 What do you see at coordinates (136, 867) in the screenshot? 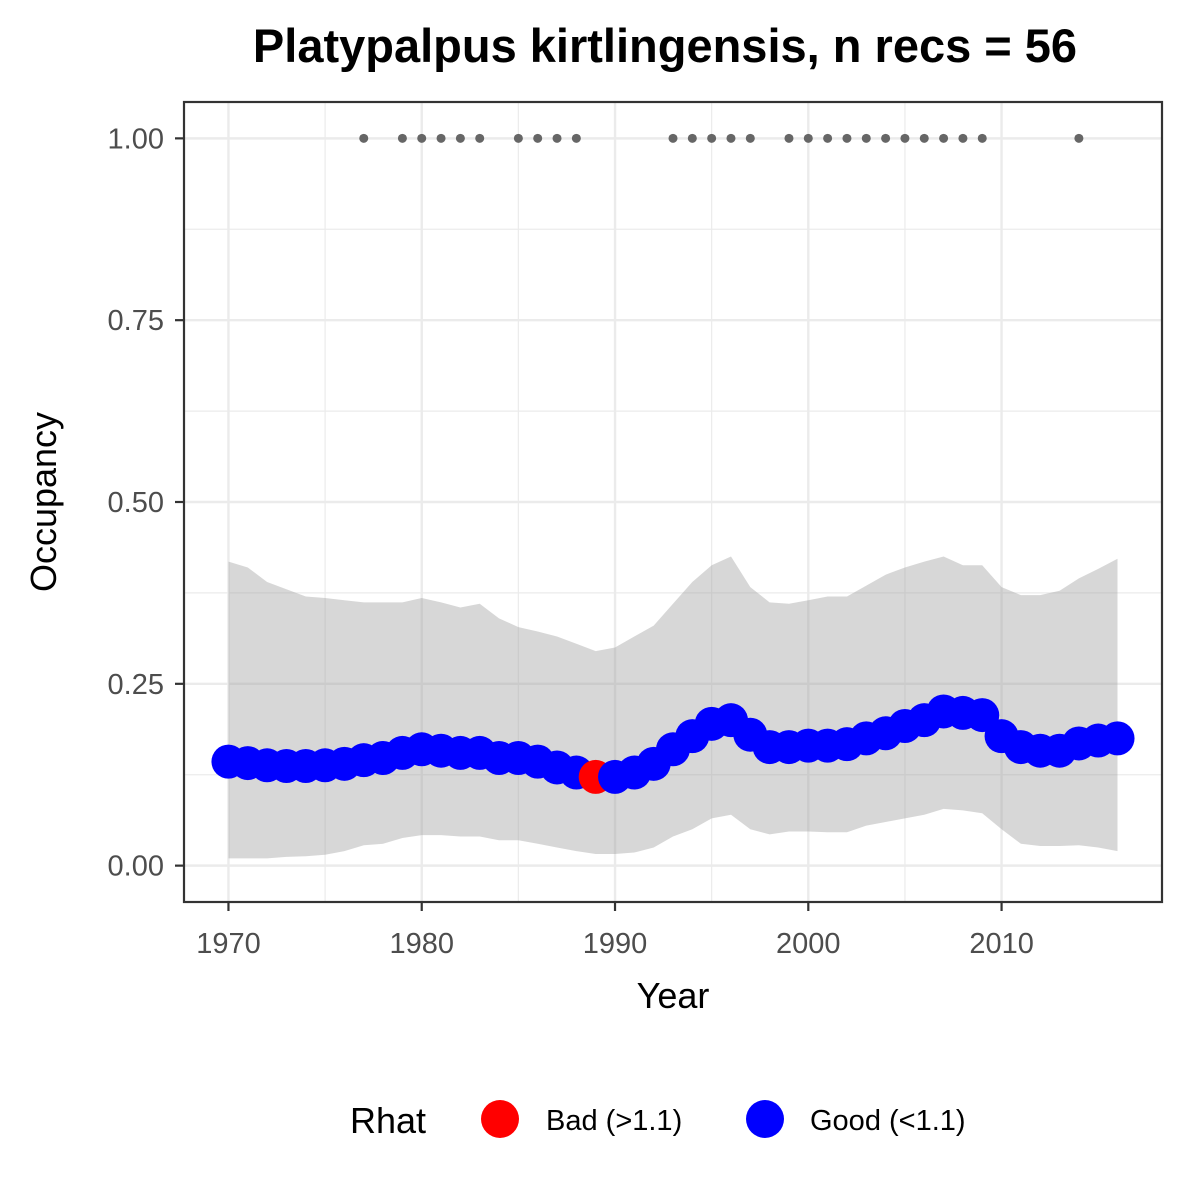
I see `y-tick-label: 0.00` at bounding box center [136, 867].